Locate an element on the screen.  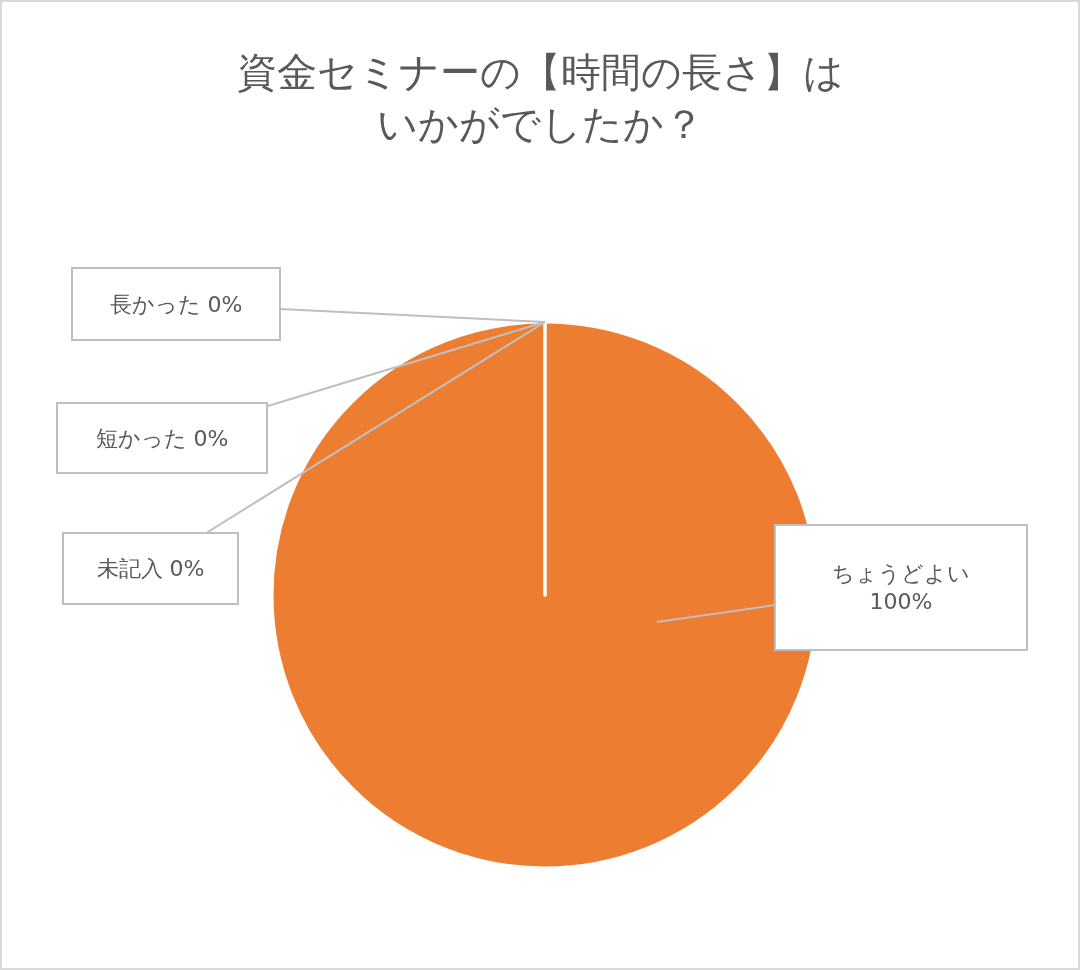
category-label: 短かった 0% is located at coordinates (162, 438).